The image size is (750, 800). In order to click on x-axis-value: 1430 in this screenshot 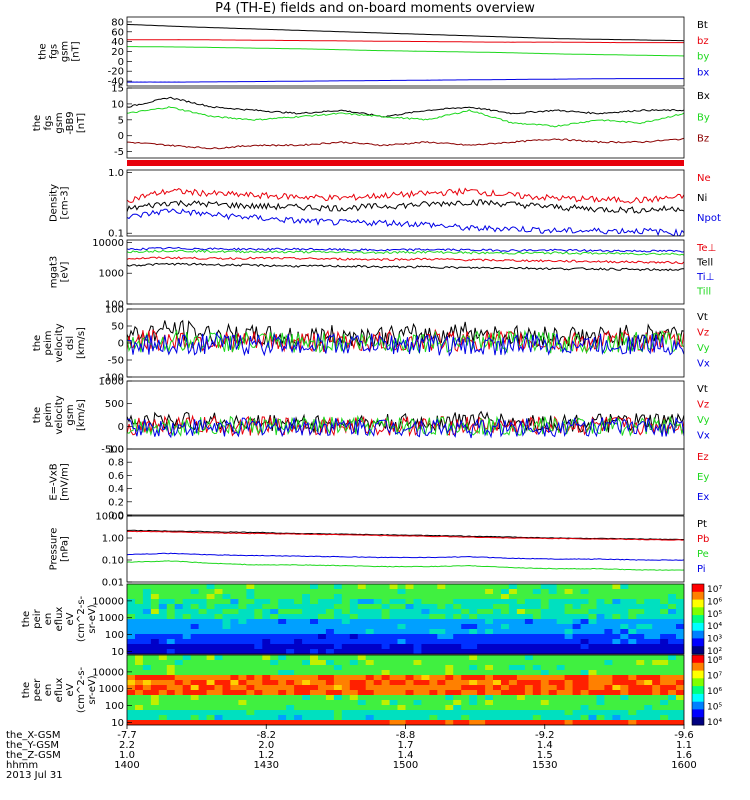, I will do `click(266, 765)`.